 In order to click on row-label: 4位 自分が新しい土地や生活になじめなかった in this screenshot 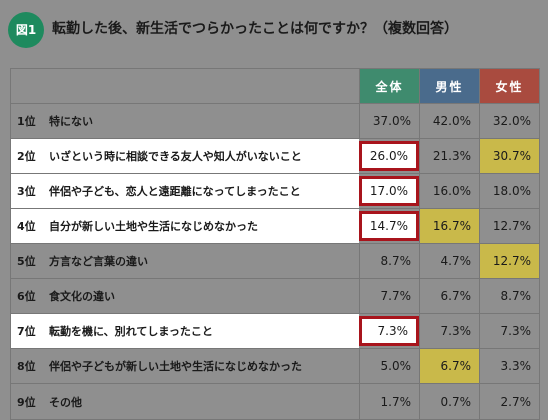, I will do `click(185, 226)`.